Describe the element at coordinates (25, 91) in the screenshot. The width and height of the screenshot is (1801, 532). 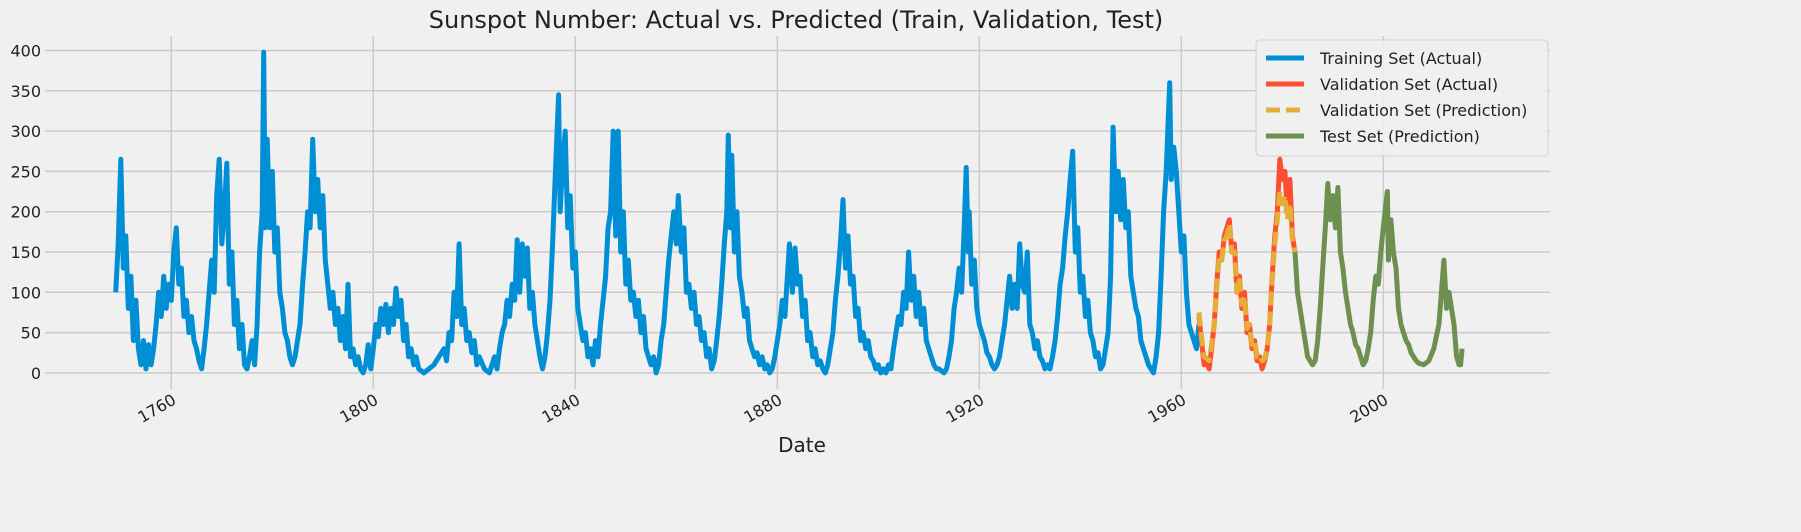
I see `y-tick-label: 350` at that location.